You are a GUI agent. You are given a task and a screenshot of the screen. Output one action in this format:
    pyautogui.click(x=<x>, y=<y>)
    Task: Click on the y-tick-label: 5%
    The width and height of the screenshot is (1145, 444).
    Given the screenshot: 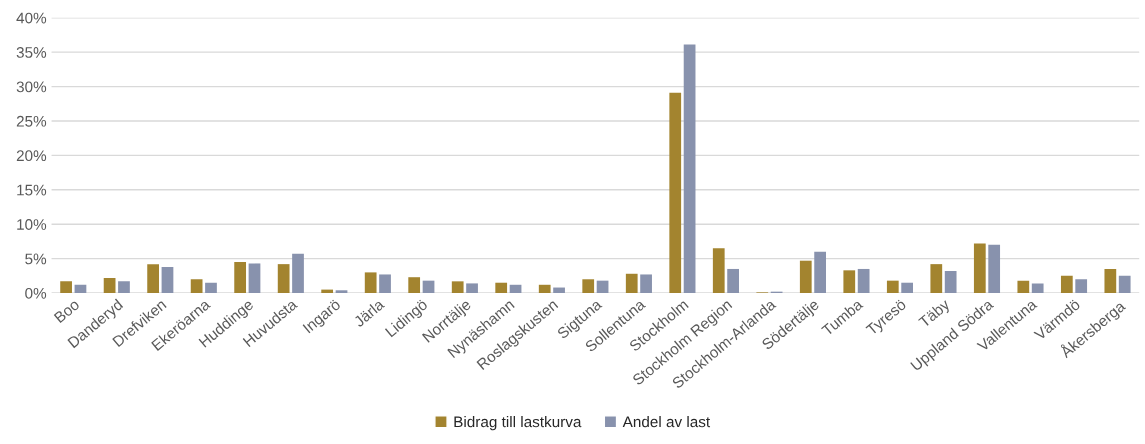 What is the action you would take?
    pyautogui.click(x=36, y=259)
    